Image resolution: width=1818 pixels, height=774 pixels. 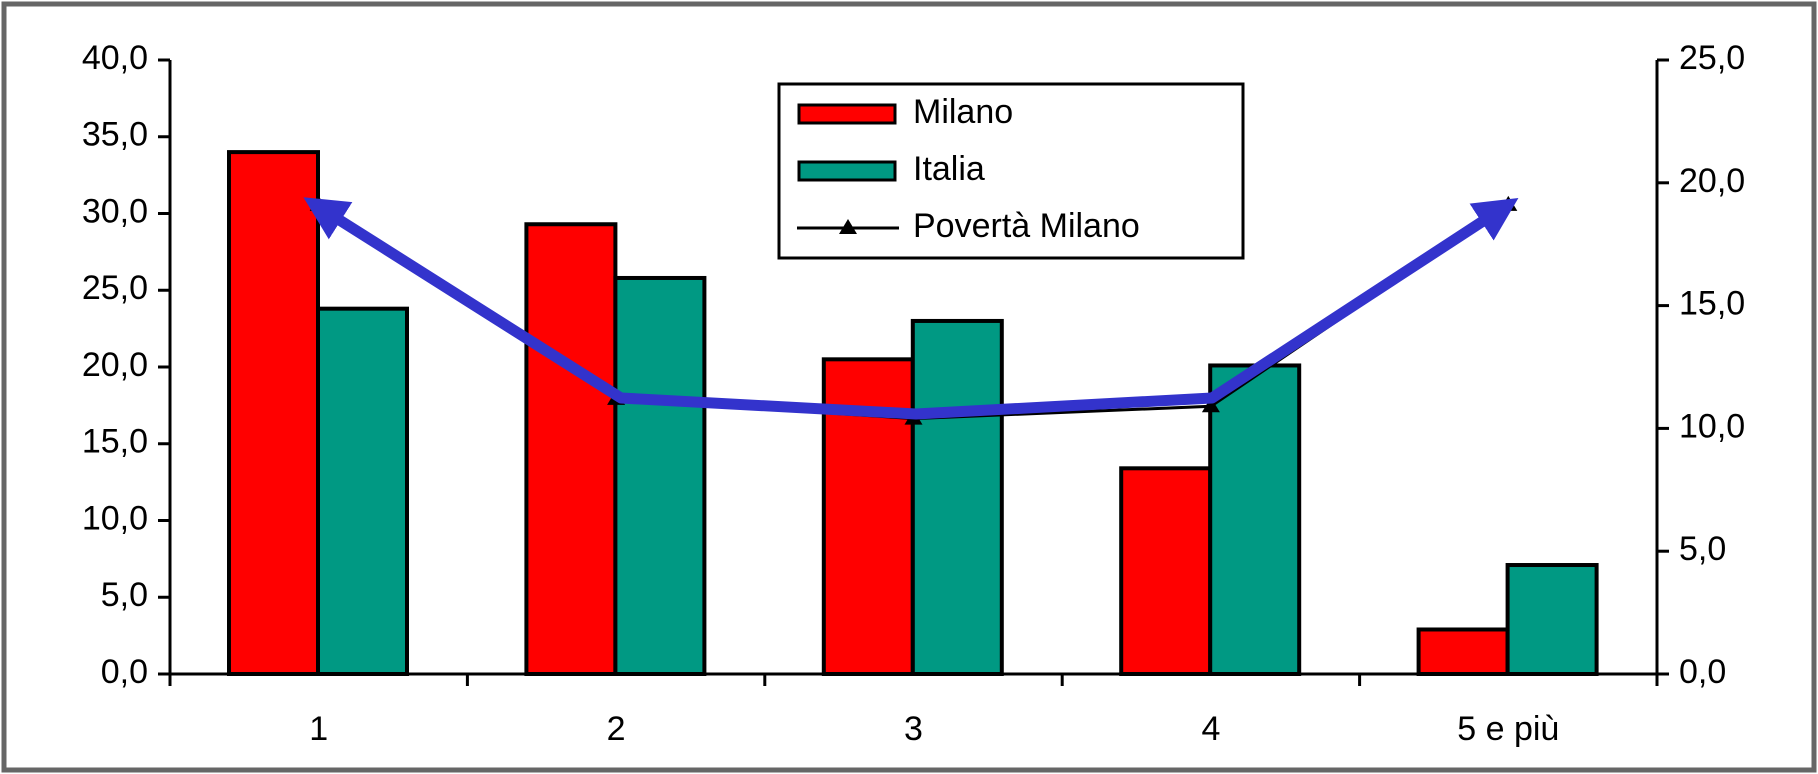 I want to click on y2-tick-label: 5,0, so click(x=1702, y=549).